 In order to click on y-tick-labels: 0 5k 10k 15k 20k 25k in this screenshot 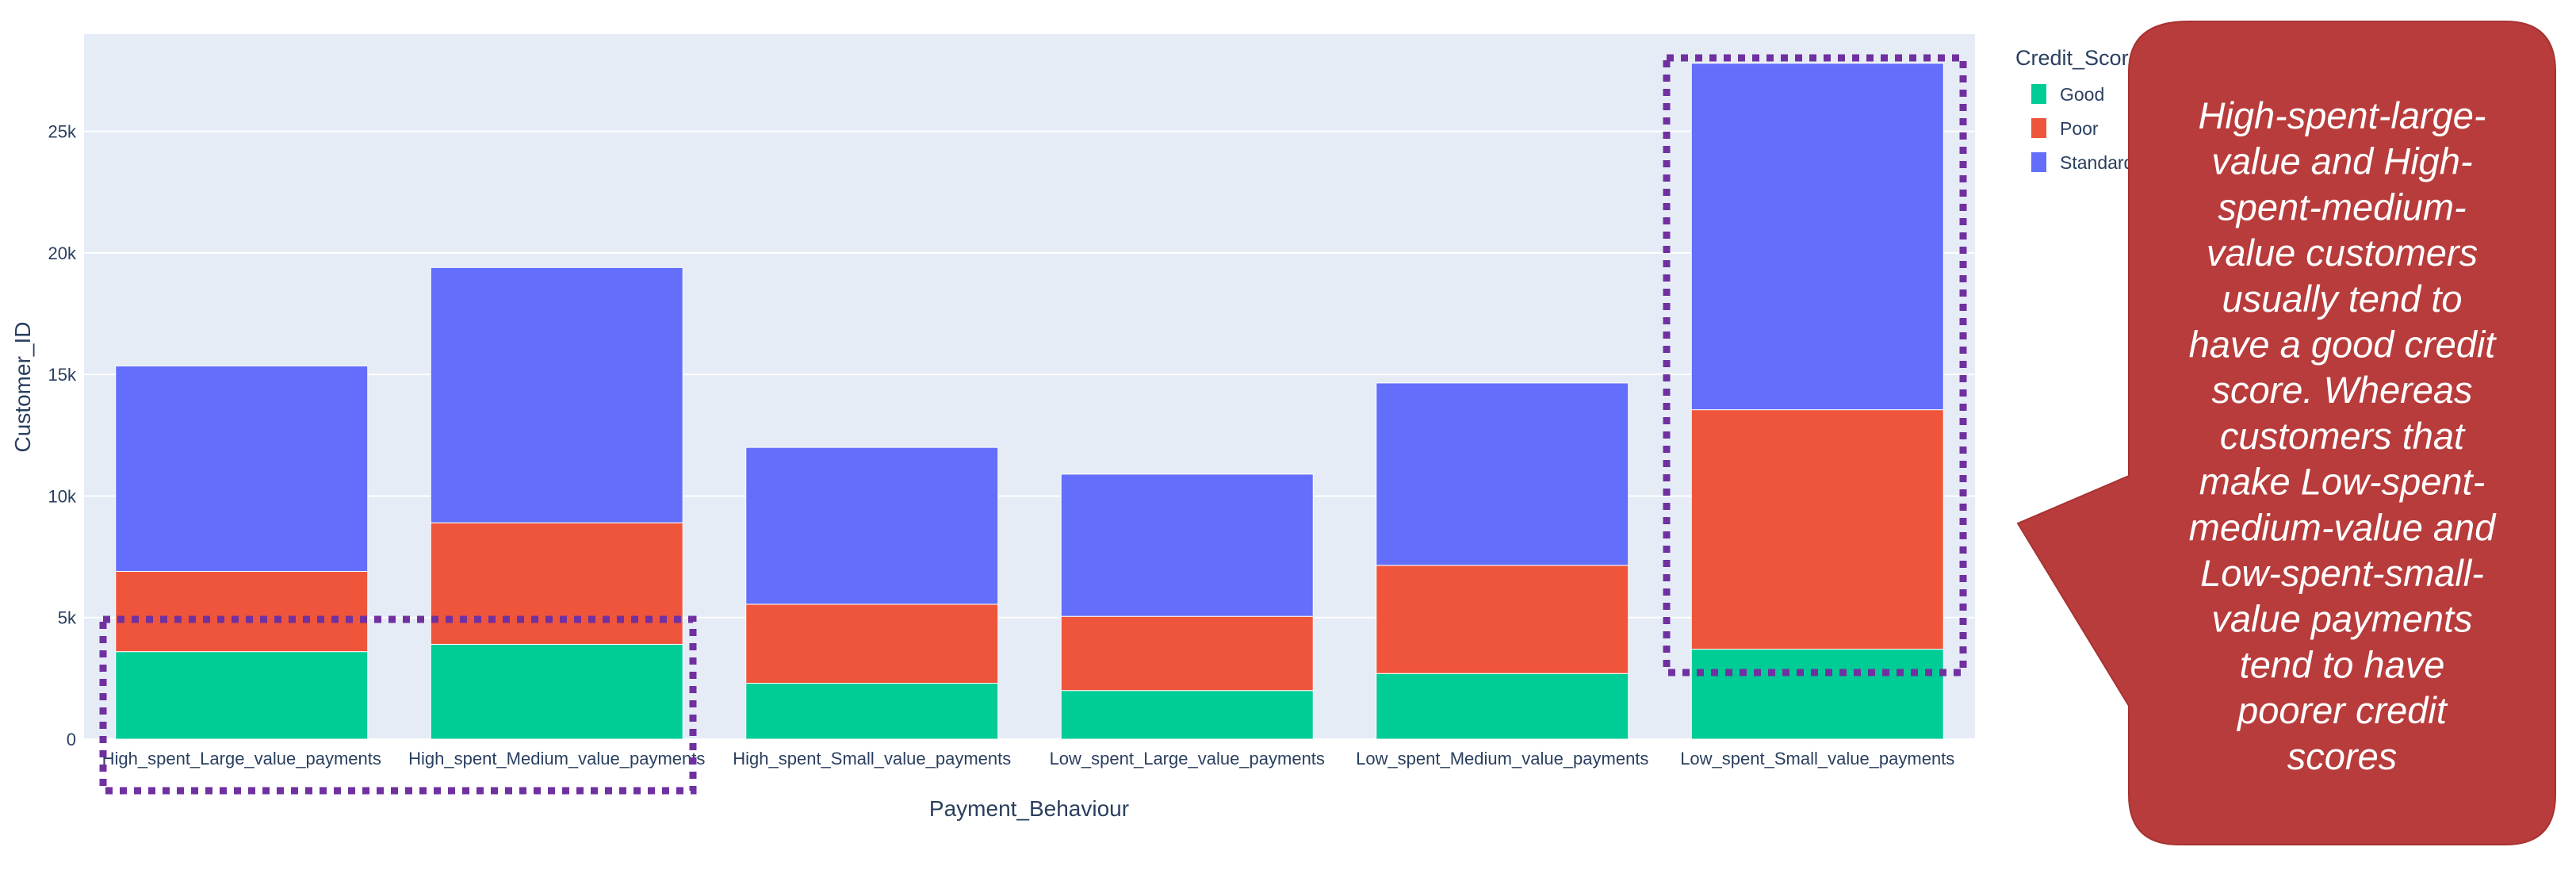, I will do `click(62, 435)`.